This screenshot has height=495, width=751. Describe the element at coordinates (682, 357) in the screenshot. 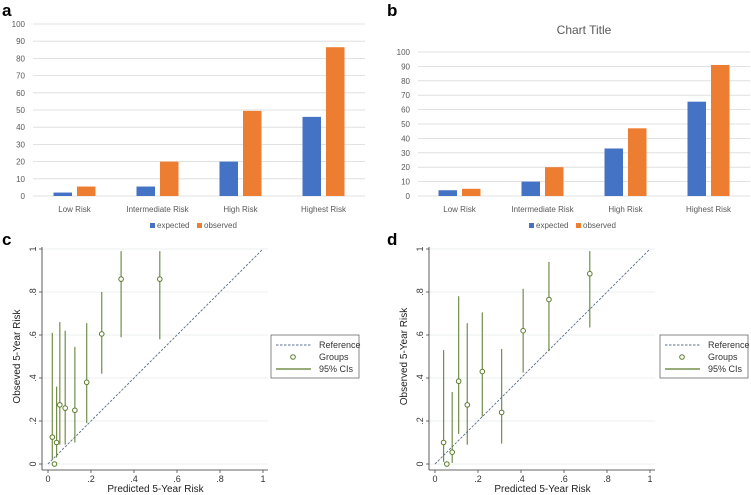

I see `legend-groups-marker` at that location.